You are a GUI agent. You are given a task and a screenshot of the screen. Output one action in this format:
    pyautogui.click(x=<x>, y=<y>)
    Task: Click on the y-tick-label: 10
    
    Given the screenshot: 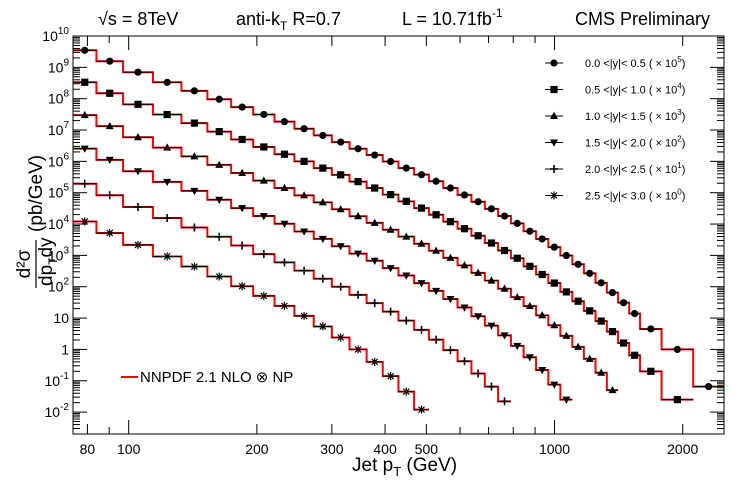 What is the action you would take?
    pyautogui.click(x=61, y=318)
    